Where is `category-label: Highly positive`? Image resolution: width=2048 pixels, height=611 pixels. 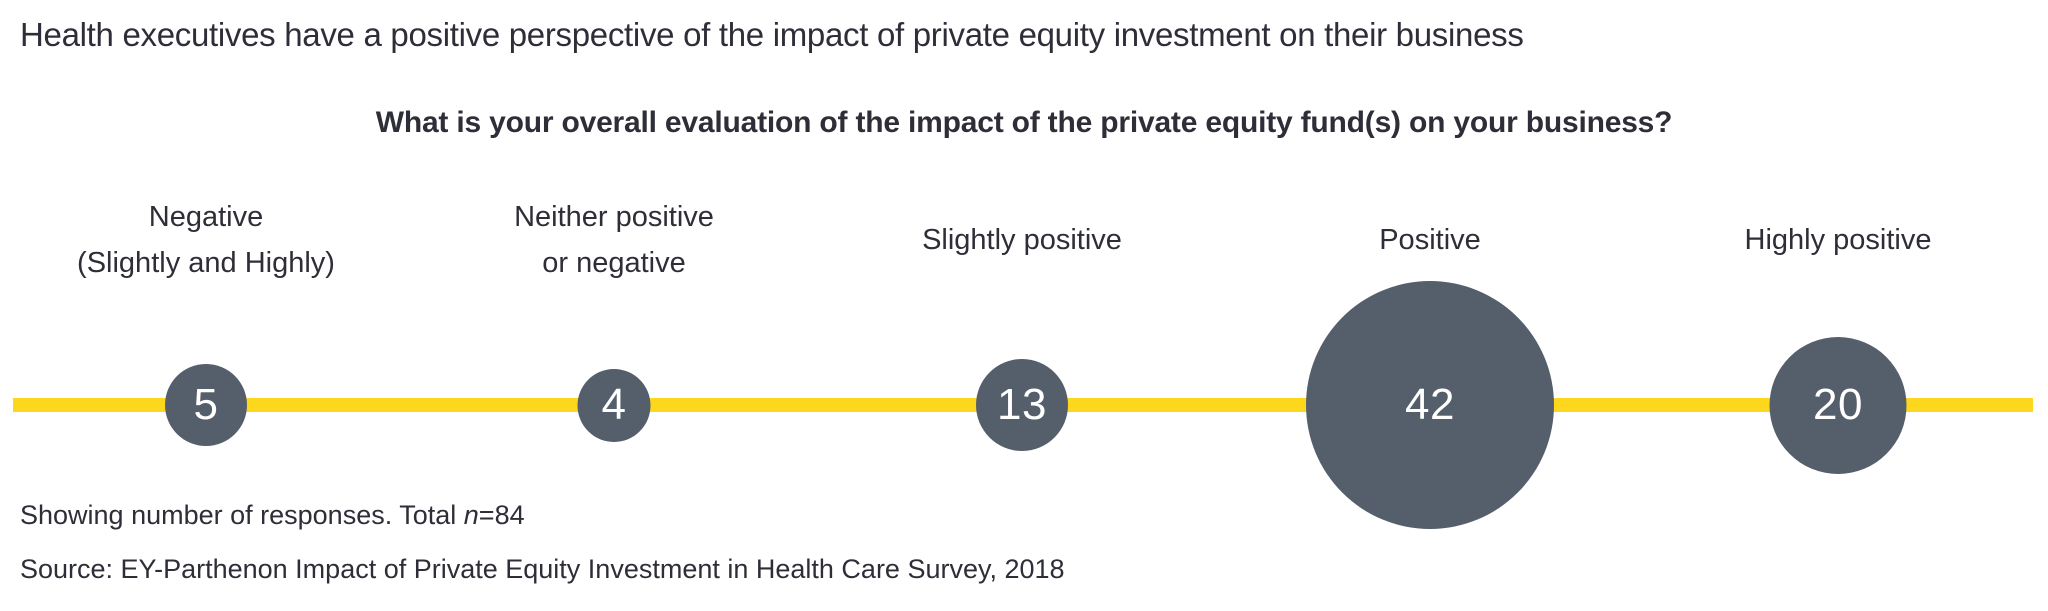
category-label: Highly positive is located at coordinates (1838, 240).